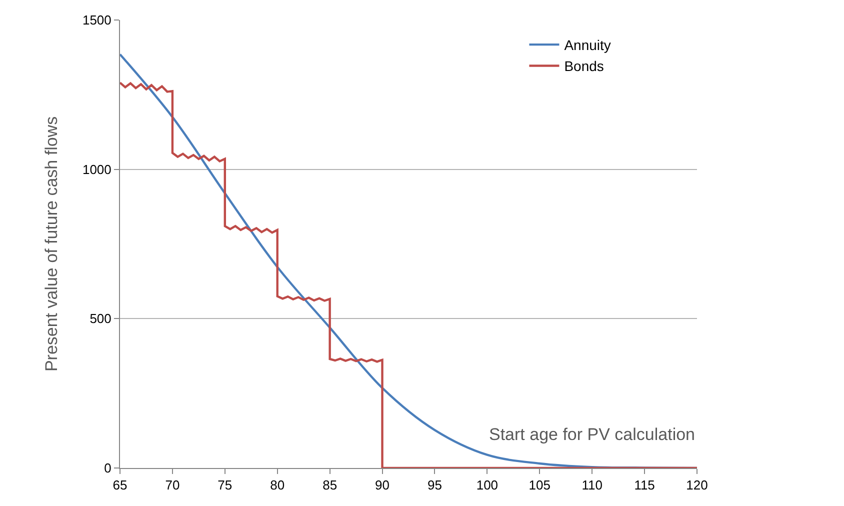  What do you see at coordinates (382, 485) in the screenshot?
I see `x-tick-label: 90` at bounding box center [382, 485].